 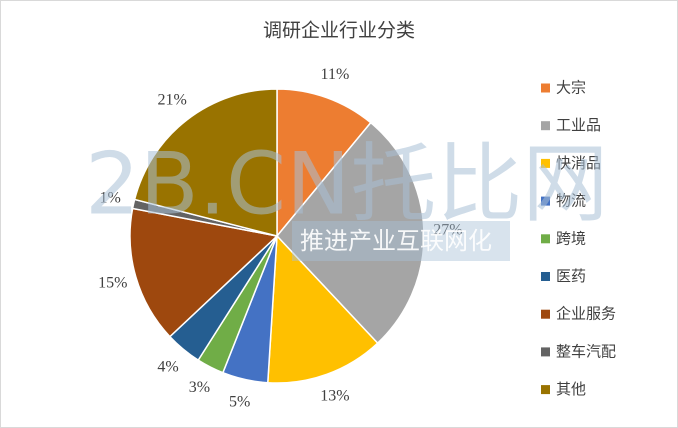 I want to click on data-label: 13%, so click(x=334, y=396).